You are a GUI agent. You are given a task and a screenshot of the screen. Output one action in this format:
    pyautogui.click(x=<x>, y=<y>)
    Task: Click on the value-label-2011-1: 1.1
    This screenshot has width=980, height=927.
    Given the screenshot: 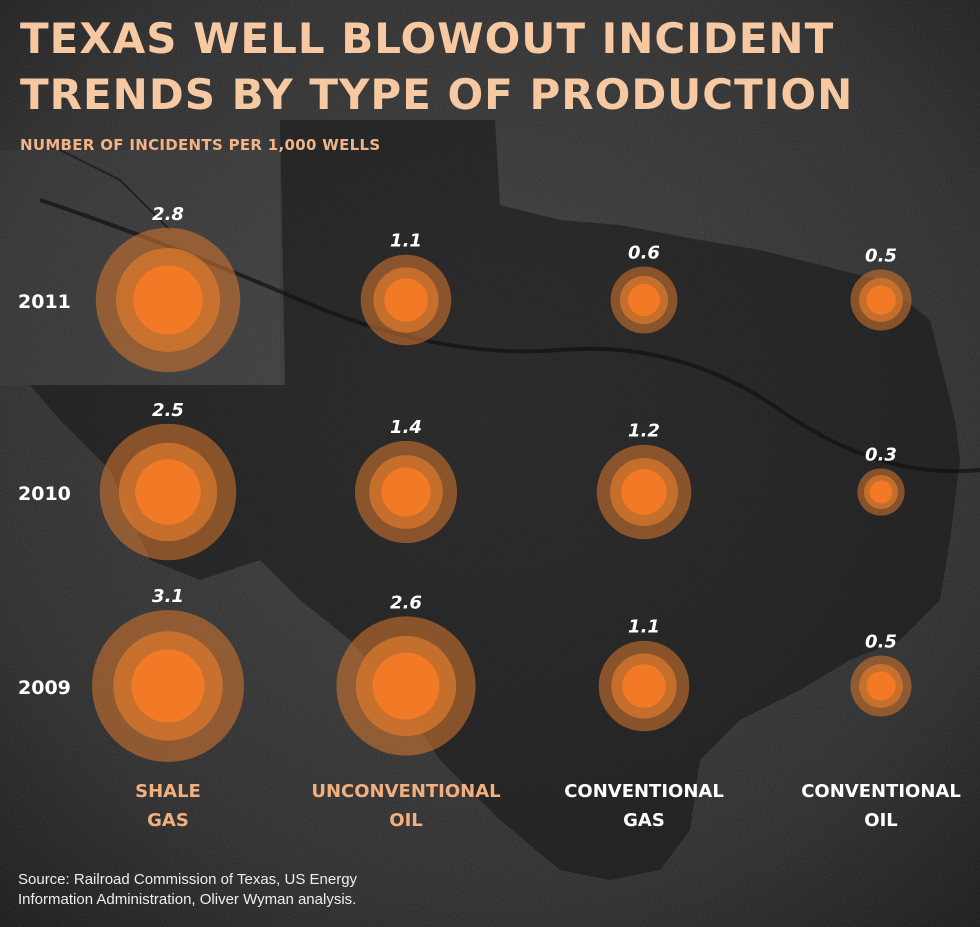 What is the action you would take?
    pyautogui.click(x=406, y=241)
    